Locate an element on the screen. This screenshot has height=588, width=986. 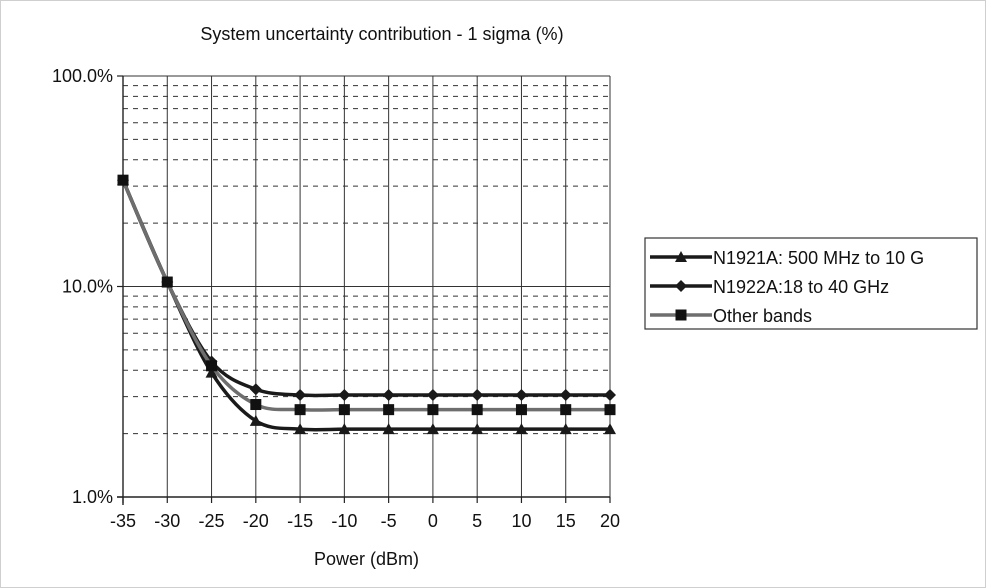
x-tick-label: -25 is located at coordinates (212, 521).